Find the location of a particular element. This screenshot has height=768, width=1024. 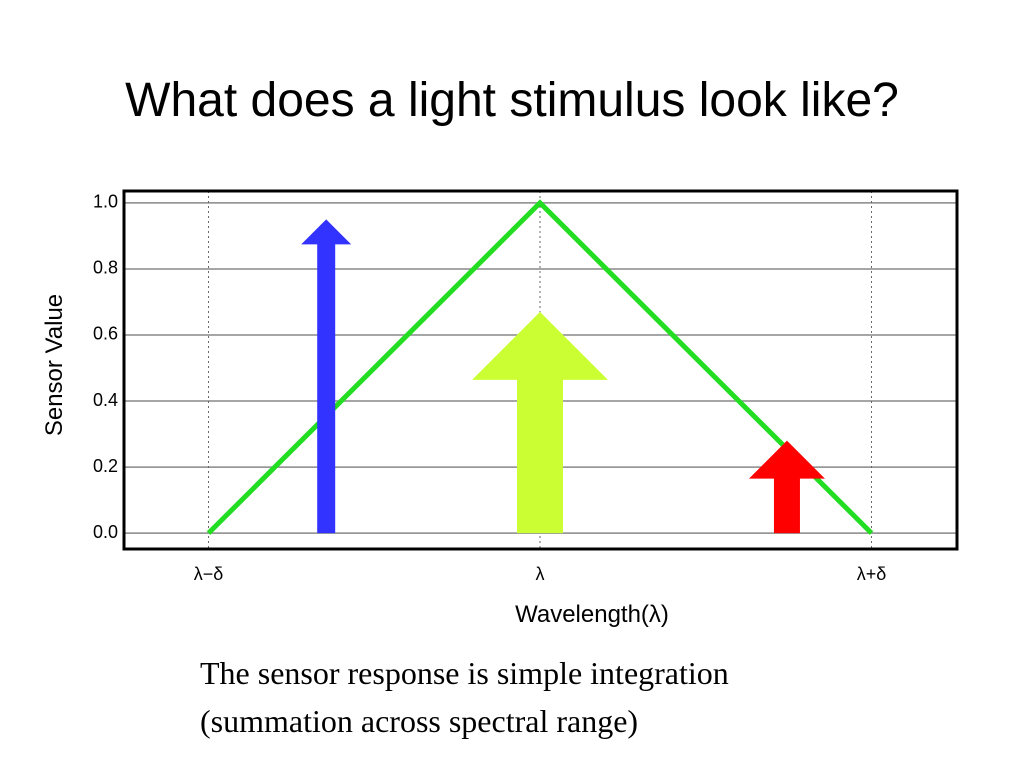

x-axis-label: Wavelength(λ) is located at coordinates (592, 614).